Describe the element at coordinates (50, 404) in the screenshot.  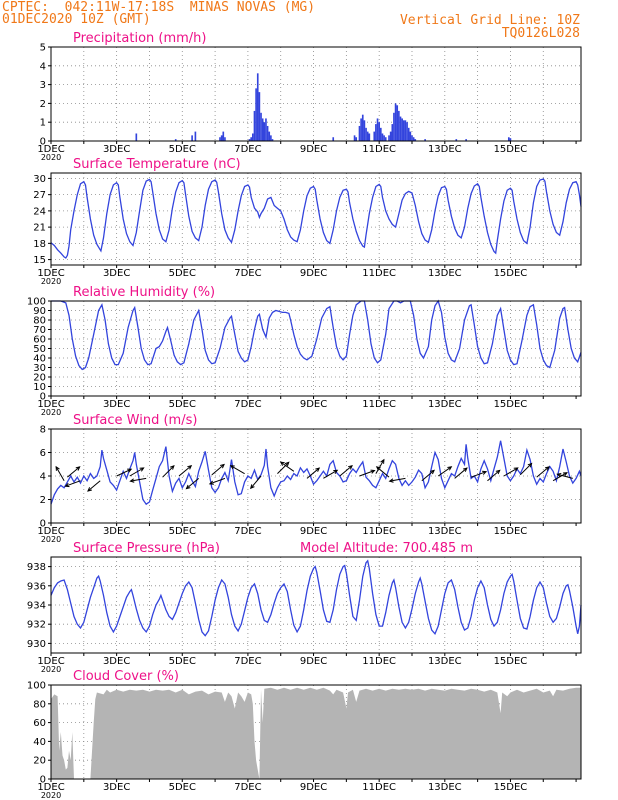
I see `rh-xtick-label: 1DEC` at that location.